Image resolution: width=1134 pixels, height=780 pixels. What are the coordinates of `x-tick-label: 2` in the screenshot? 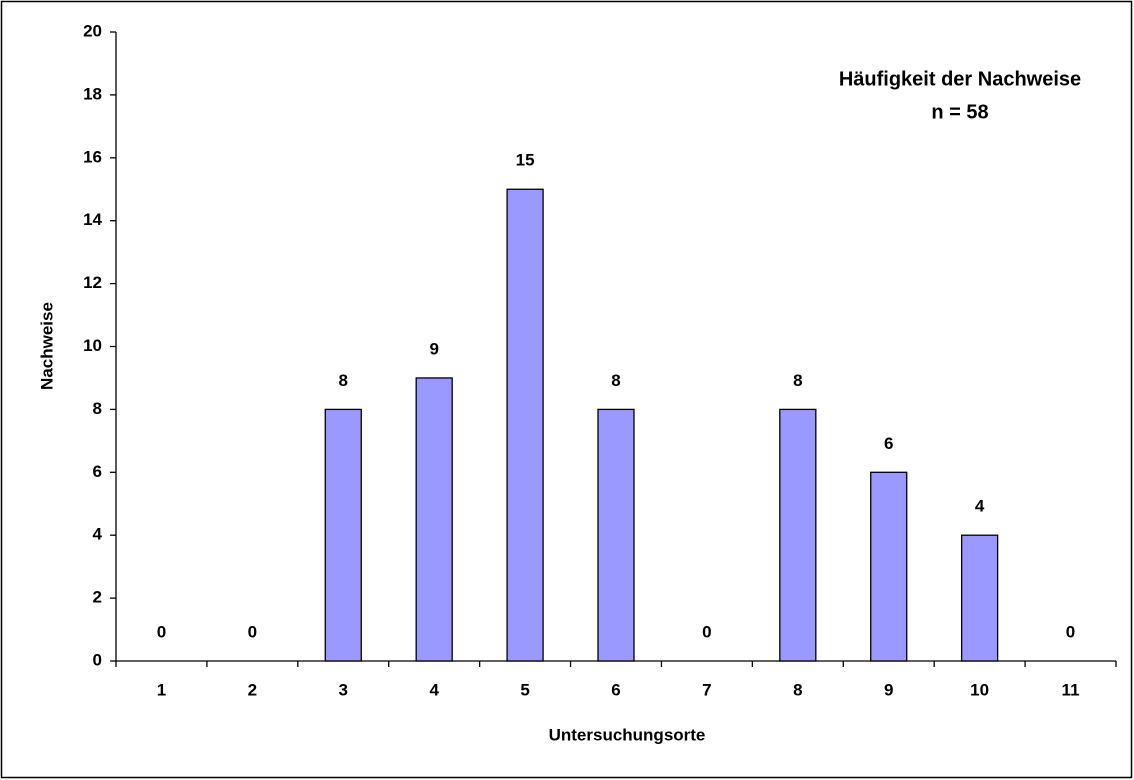 It's located at (252, 689).